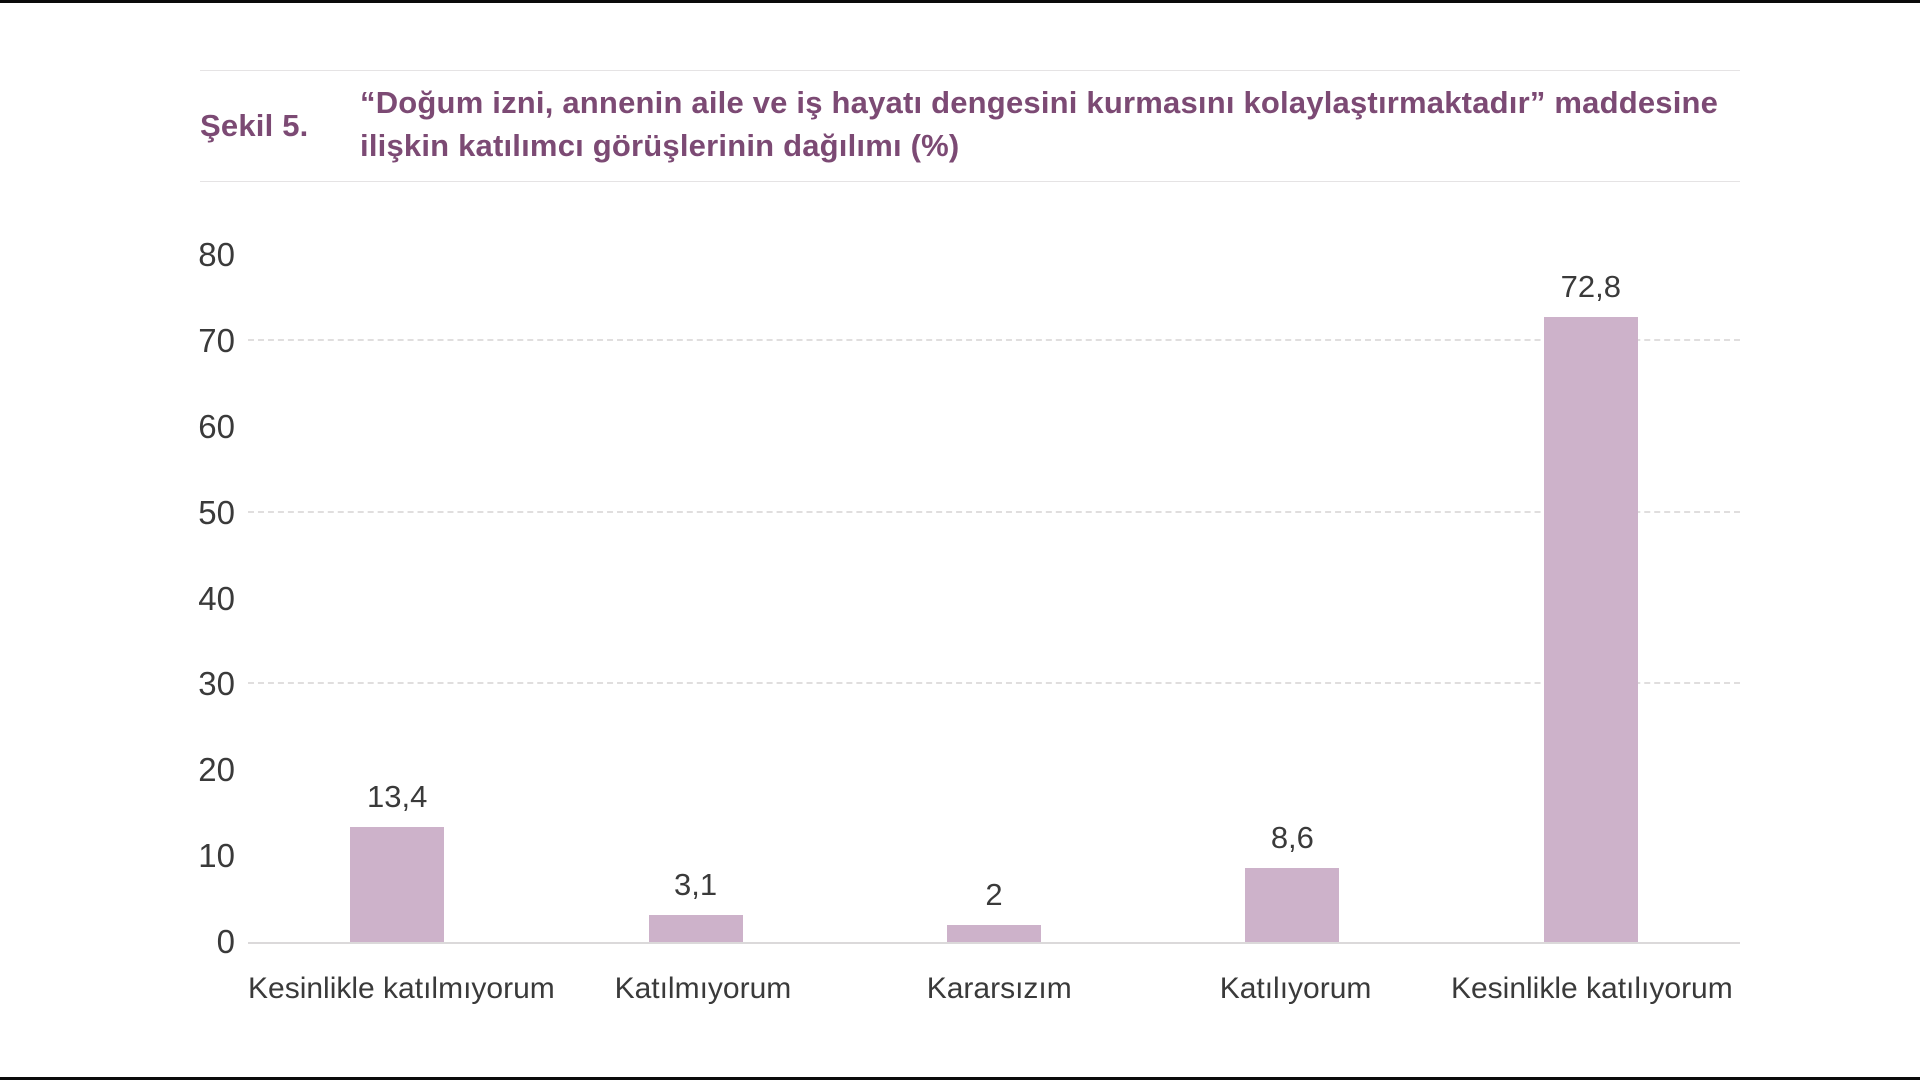  Describe the element at coordinates (695, 598) in the screenshot. I see `bar-slot: 3,1` at that location.